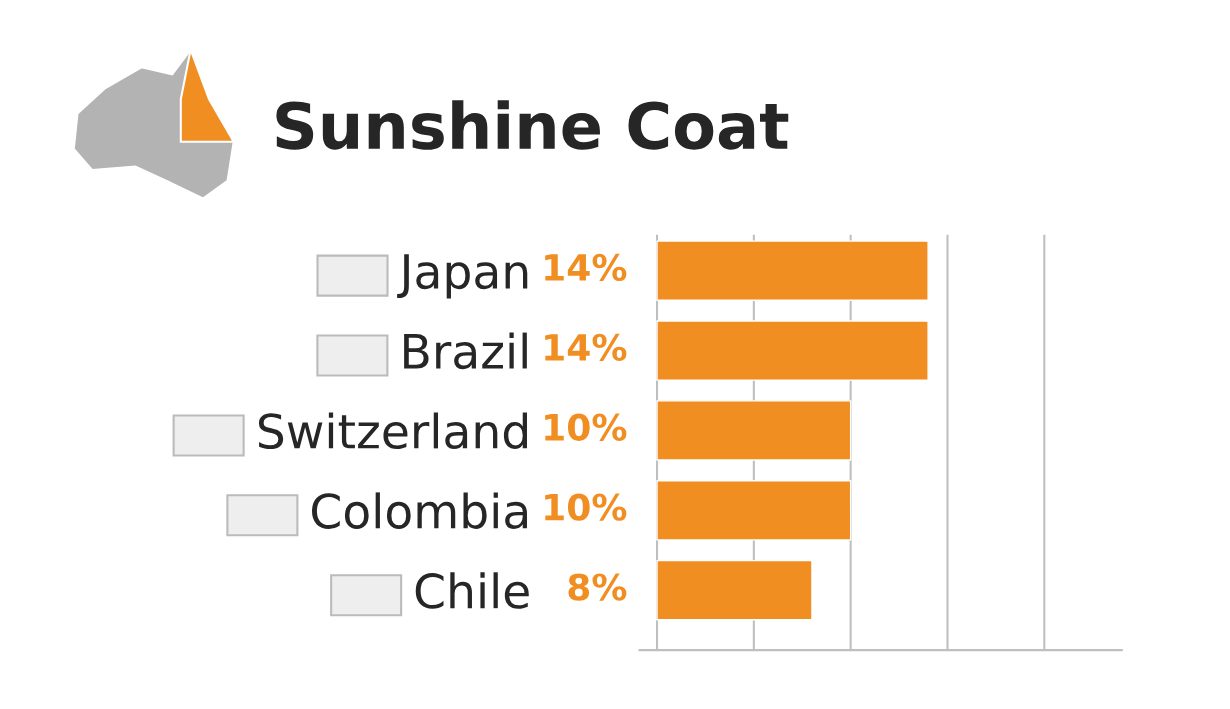 This screenshot has height=709, width=1230. What do you see at coordinates (465, 351) in the screenshot?
I see `y-tick-label: Brazil` at bounding box center [465, 351].